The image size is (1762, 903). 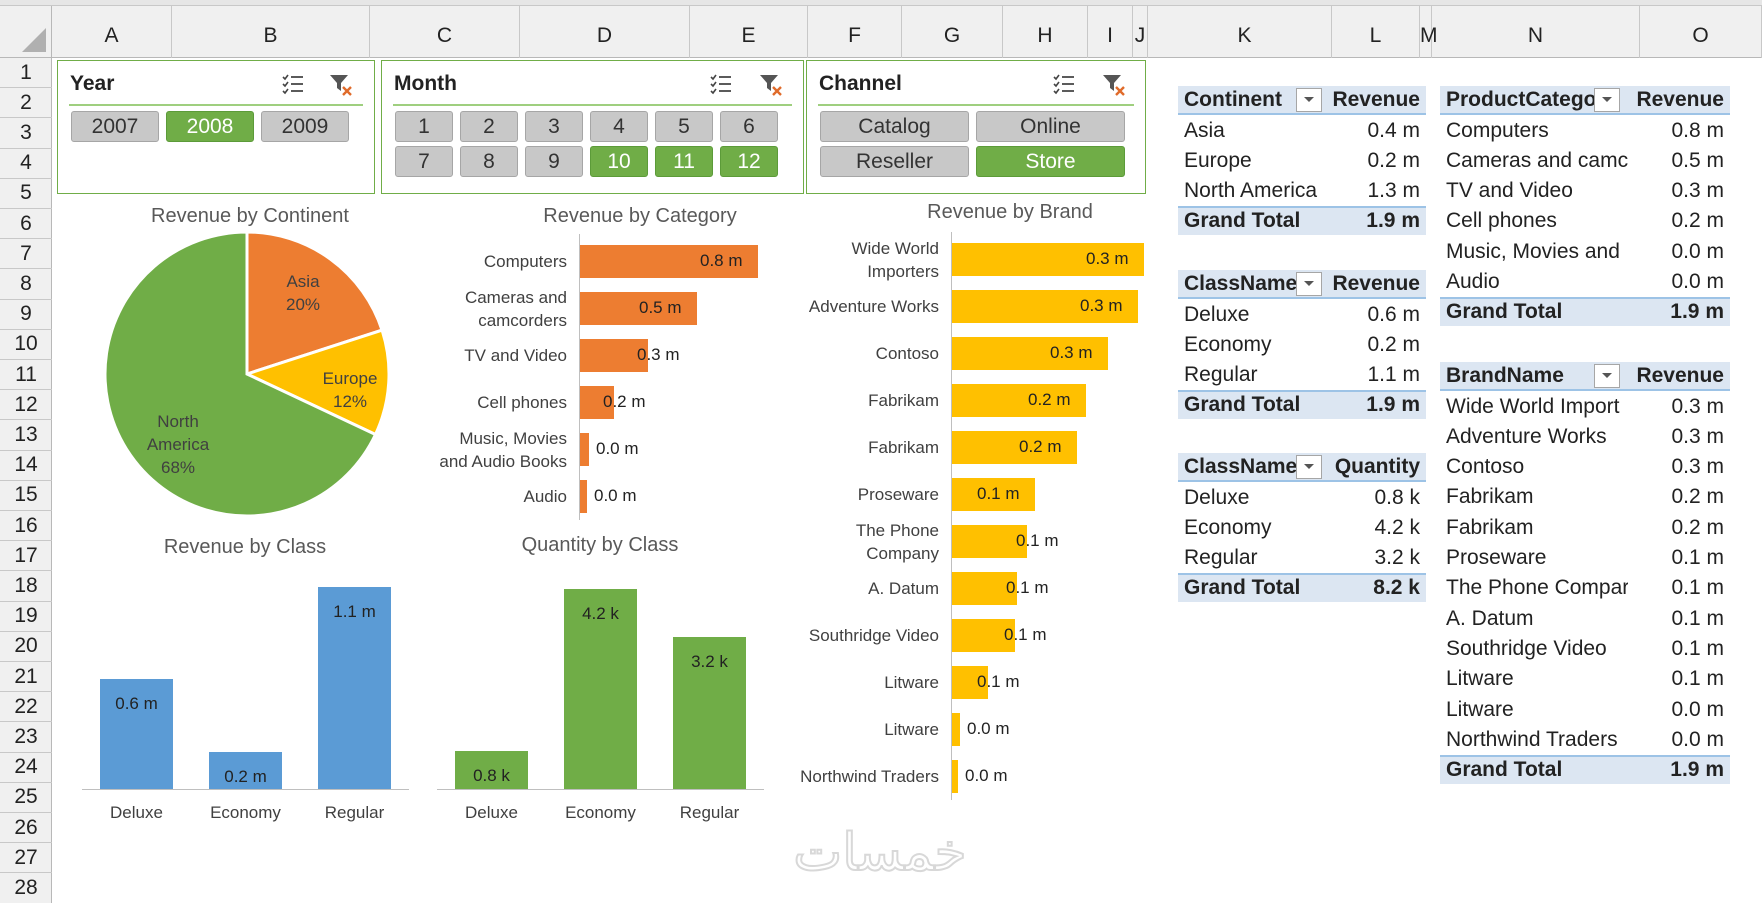 What do you see at coordinates (26, 496) in the screenshot?
I see `row-header-15: 15` at bounding box center [26, 496].